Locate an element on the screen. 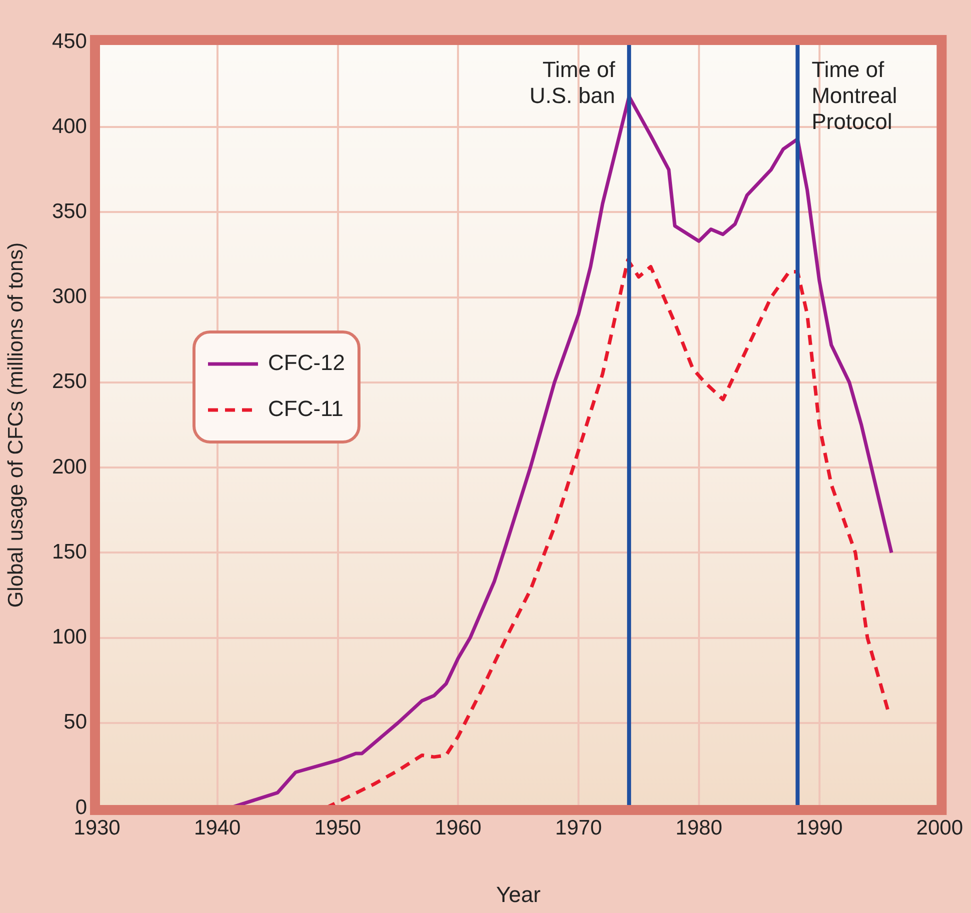 The height and width of the screenshot is (913, 971). y-tick-label: 0 is located at coordinates (81, 807).